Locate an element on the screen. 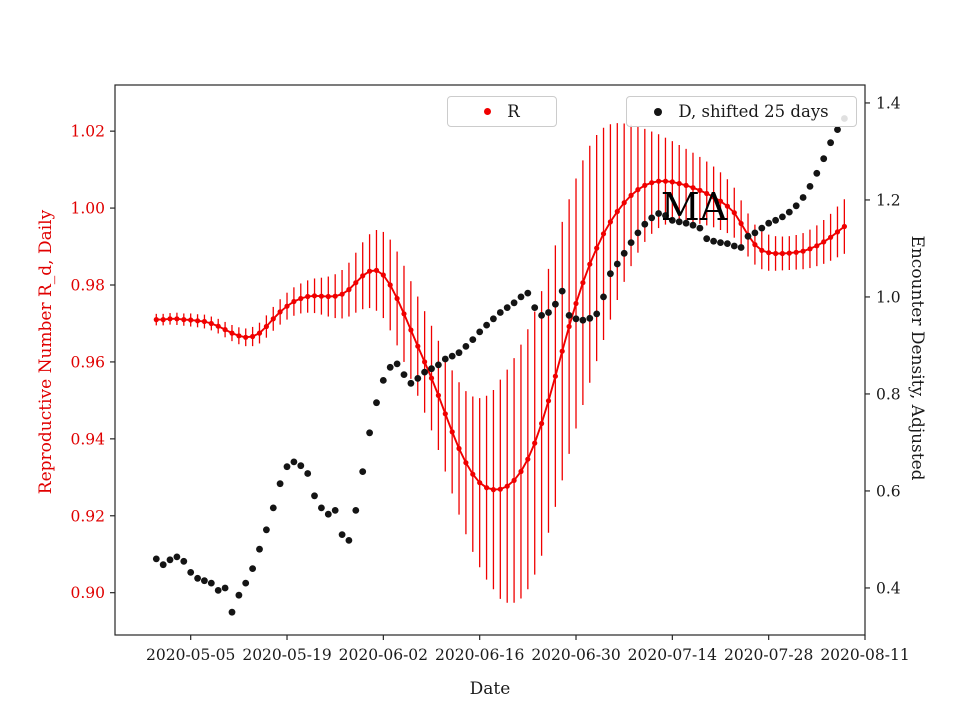 The height and width of the screenshot is (720, 960). legend-r-marker-icon is located at coordinates (488, 111).